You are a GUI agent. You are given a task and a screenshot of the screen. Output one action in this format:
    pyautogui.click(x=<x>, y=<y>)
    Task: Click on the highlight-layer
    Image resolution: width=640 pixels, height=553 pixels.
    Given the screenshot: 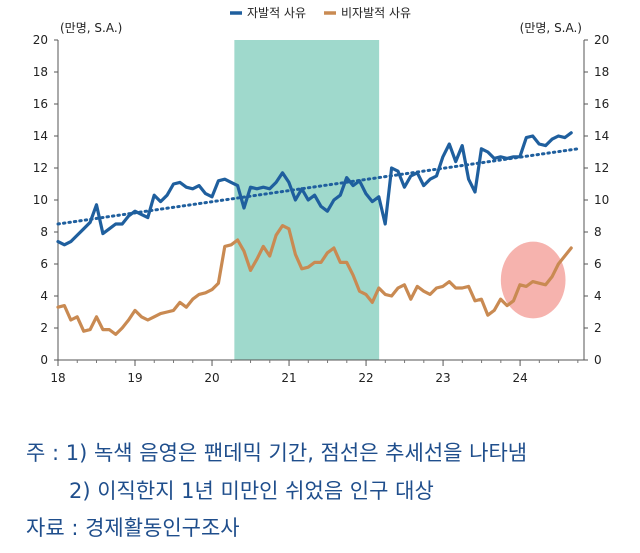 What is the action you would take?
    pyautogui.click(x=533, y=280)
    